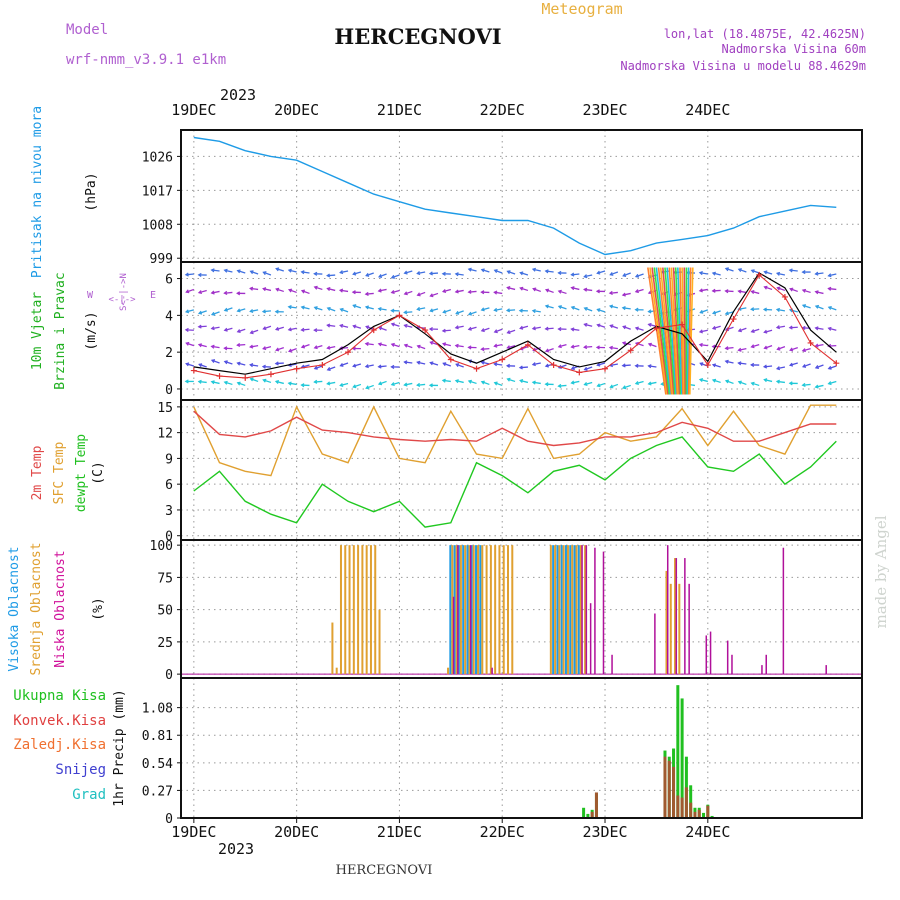 This screenshot has height=900, width=900. What do you see at coordinates (581, 9) in the screenshot?
I see `meteogram-label: Meteogram` at bounding box center [581, 9].